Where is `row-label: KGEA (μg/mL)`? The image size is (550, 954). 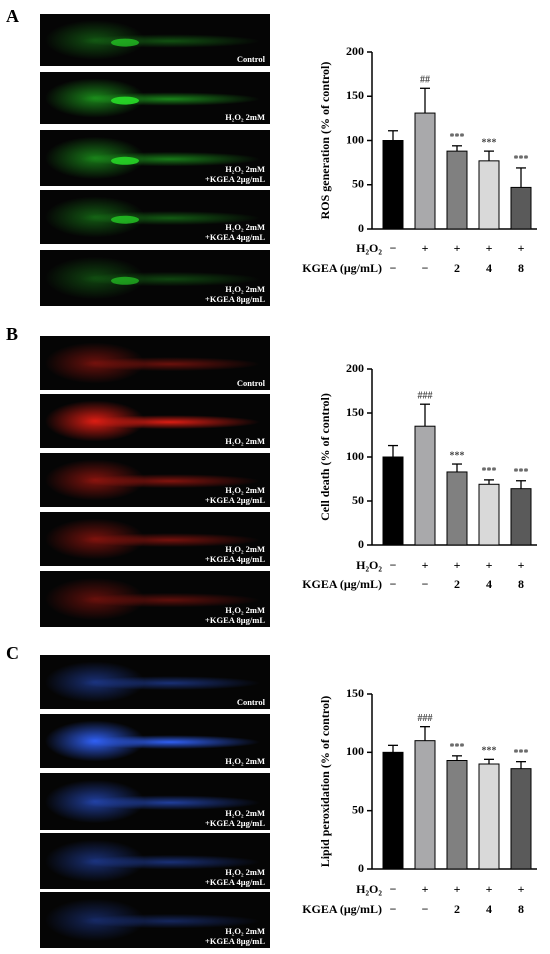 row-label: KGEA (μg/mL) is located at coordinates (342, 909).